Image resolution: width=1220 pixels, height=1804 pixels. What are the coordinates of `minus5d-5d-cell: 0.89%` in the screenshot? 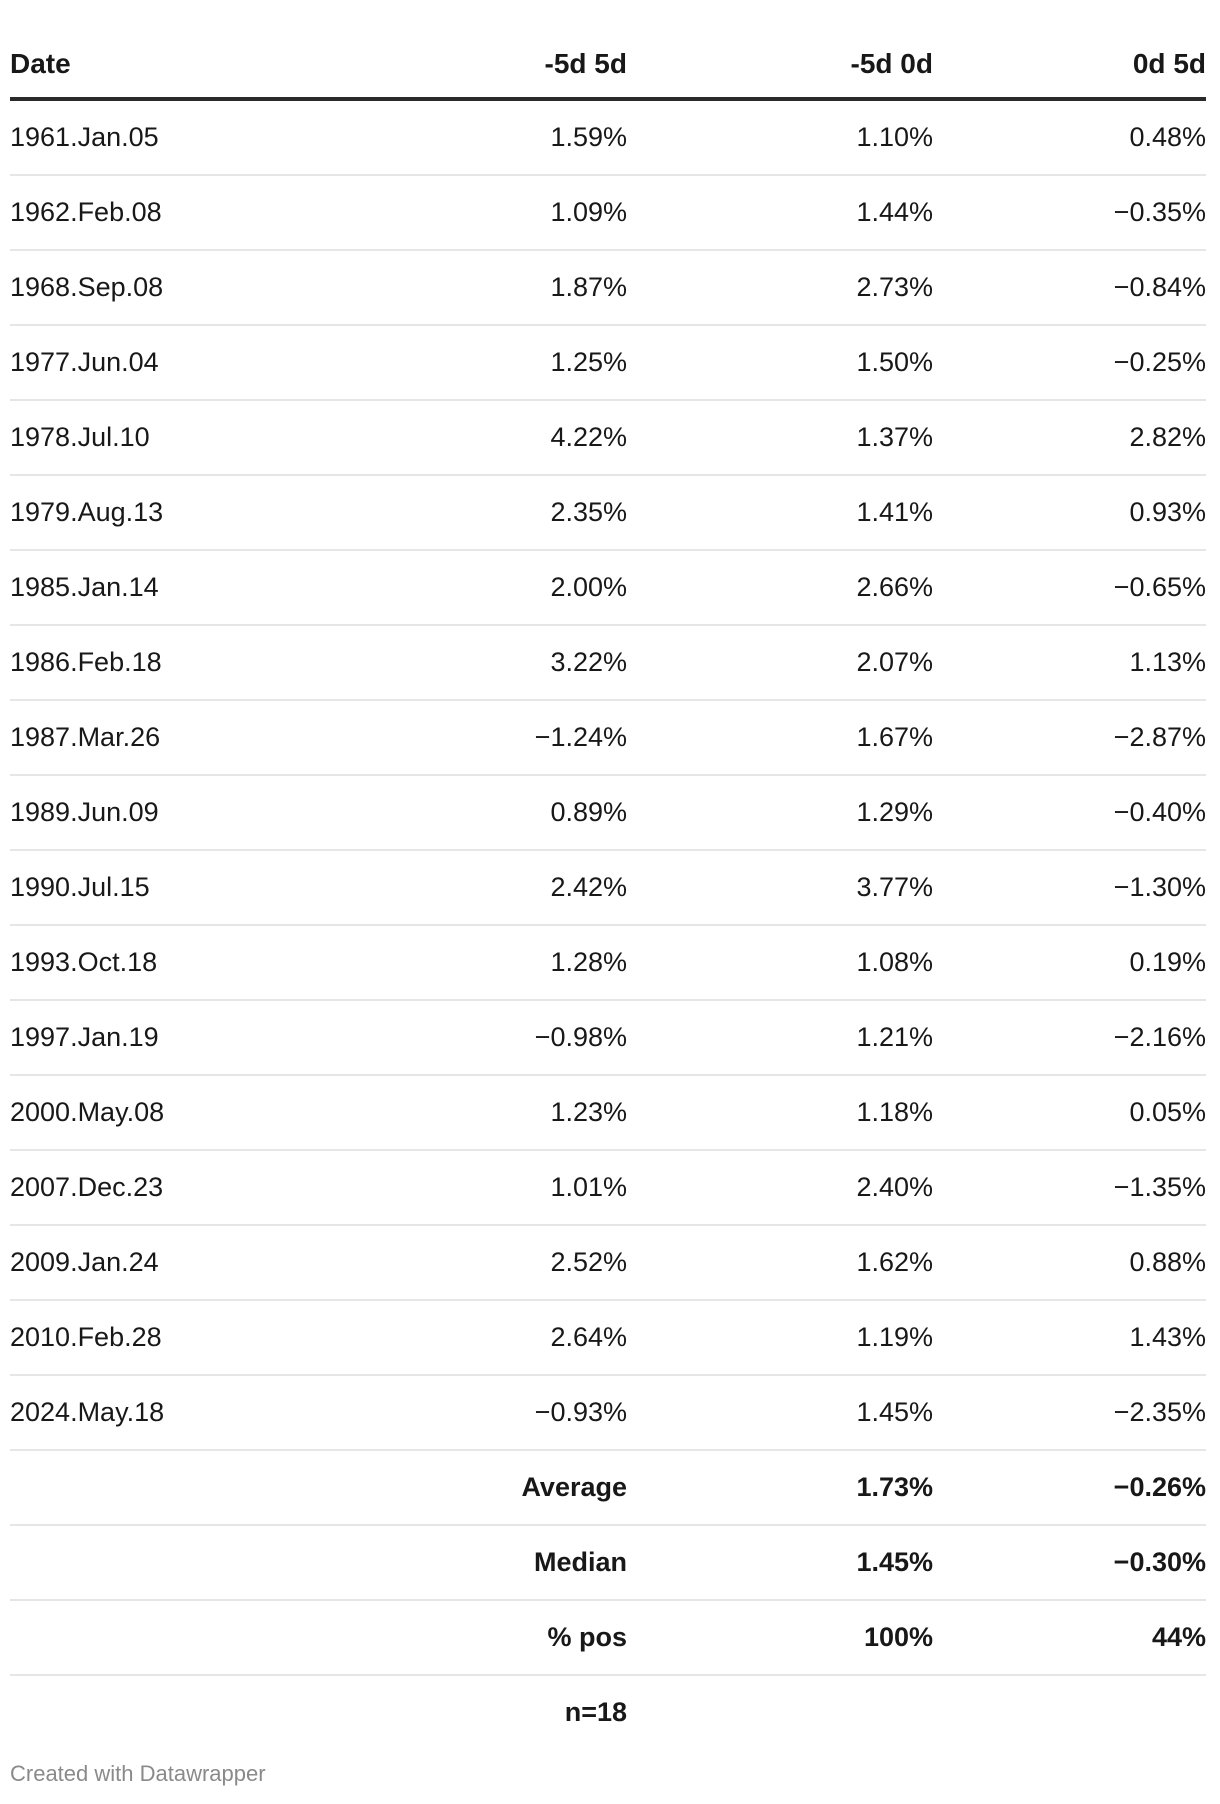 It's located at (471, 813).